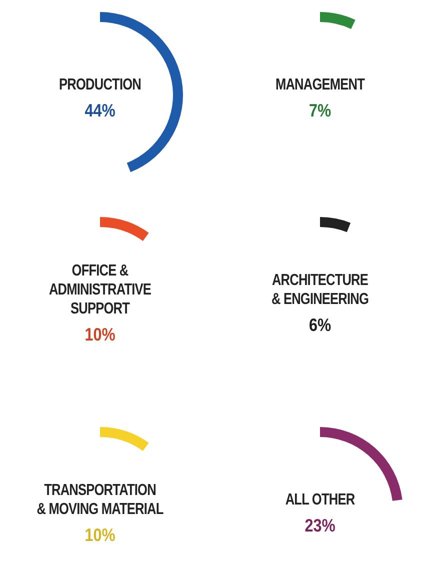  I want to click on category-label: ARCHITECTURE & ENGINEERING, so click(320, 290).